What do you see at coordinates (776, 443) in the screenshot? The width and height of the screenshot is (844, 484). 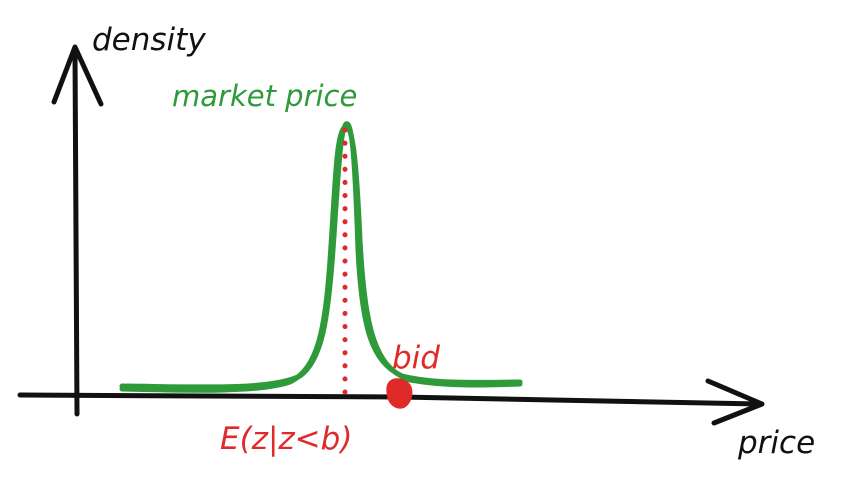 I see `x-axis-label: price` at bounding box center [776, 443].